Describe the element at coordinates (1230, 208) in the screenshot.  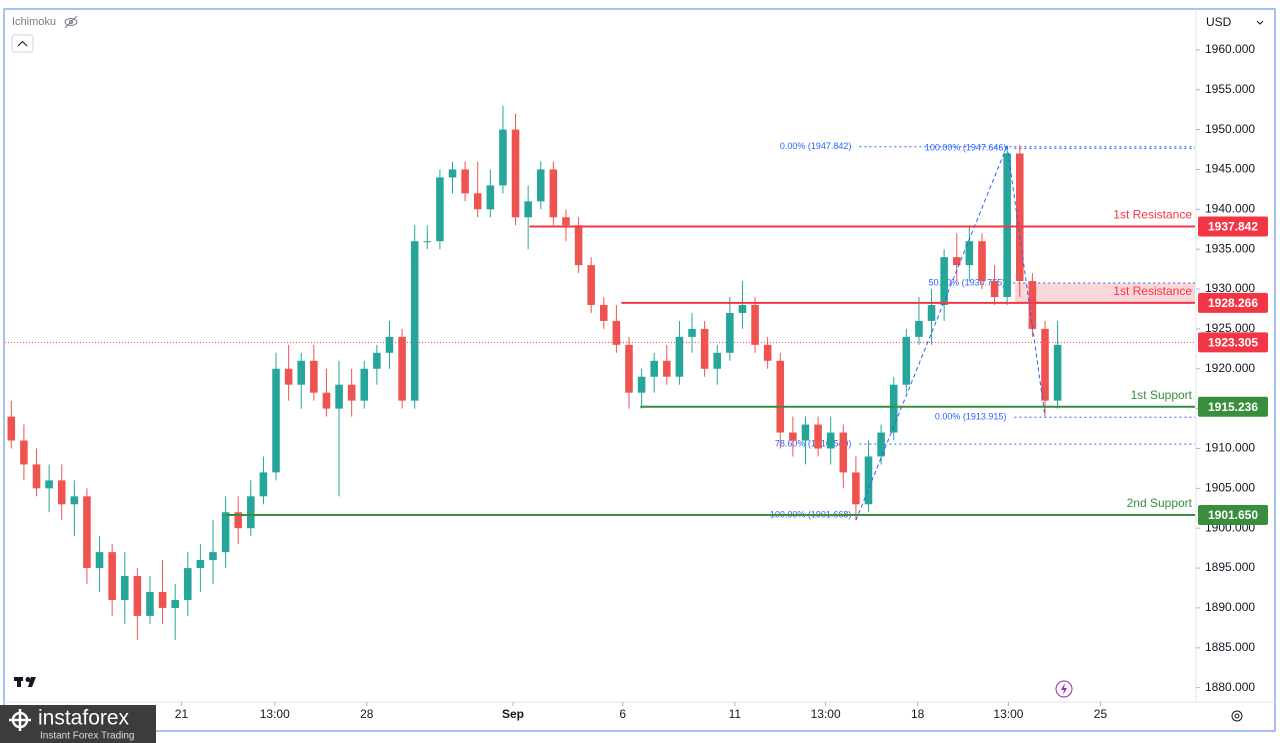
I see `y-tick-label: 1940.000` at that location.